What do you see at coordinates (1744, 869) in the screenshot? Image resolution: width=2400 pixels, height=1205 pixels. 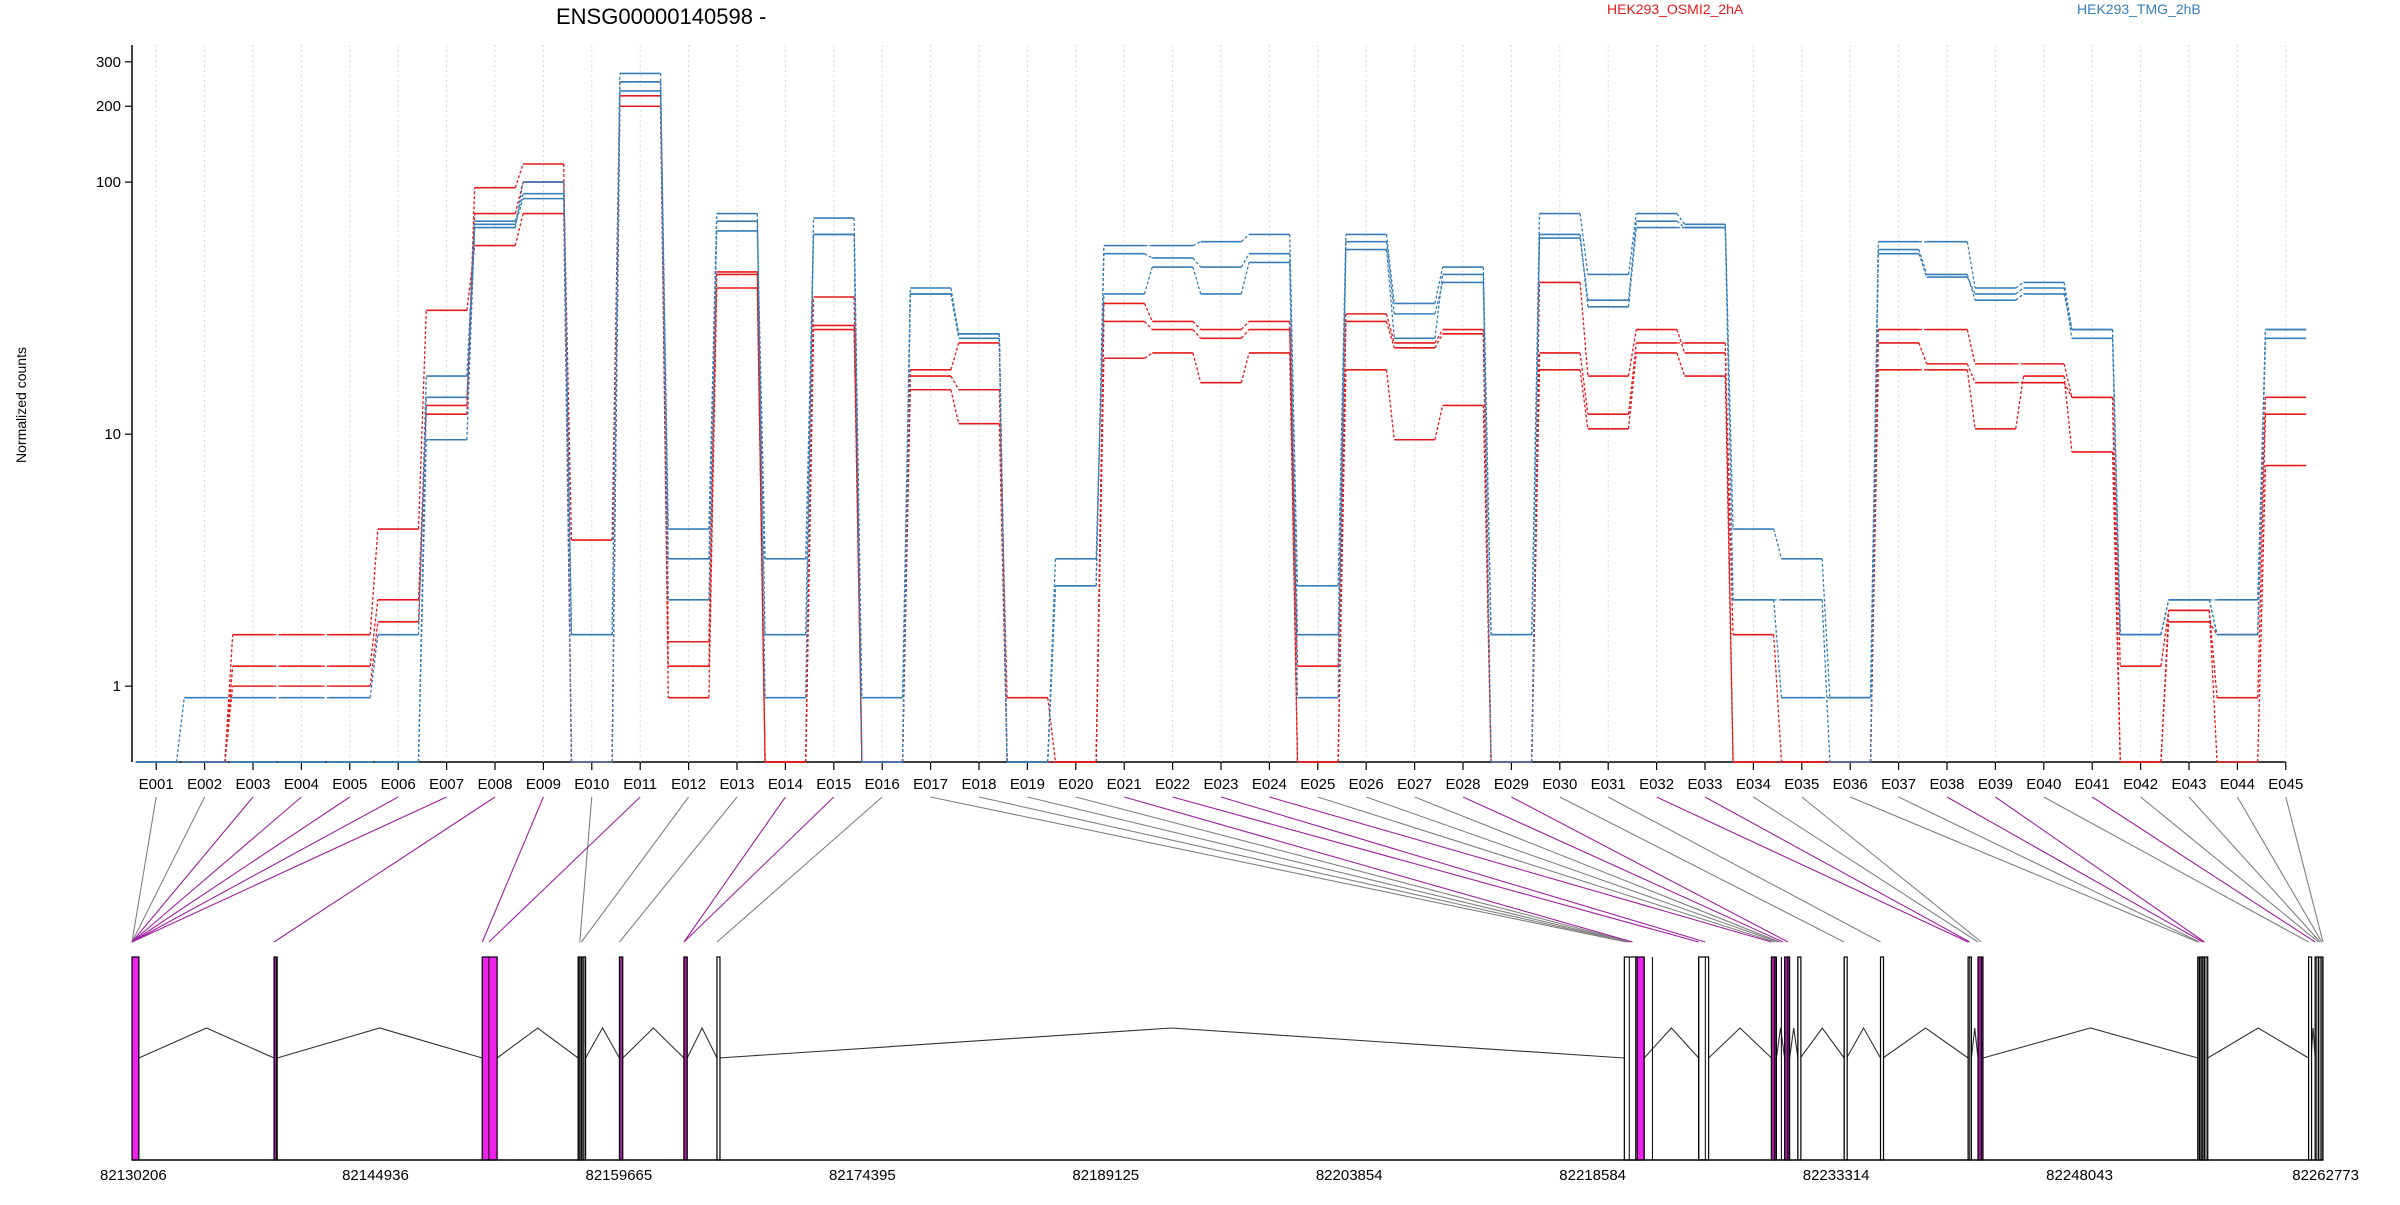 I see `connector-line-e031` at bounding box center [1744, 869].